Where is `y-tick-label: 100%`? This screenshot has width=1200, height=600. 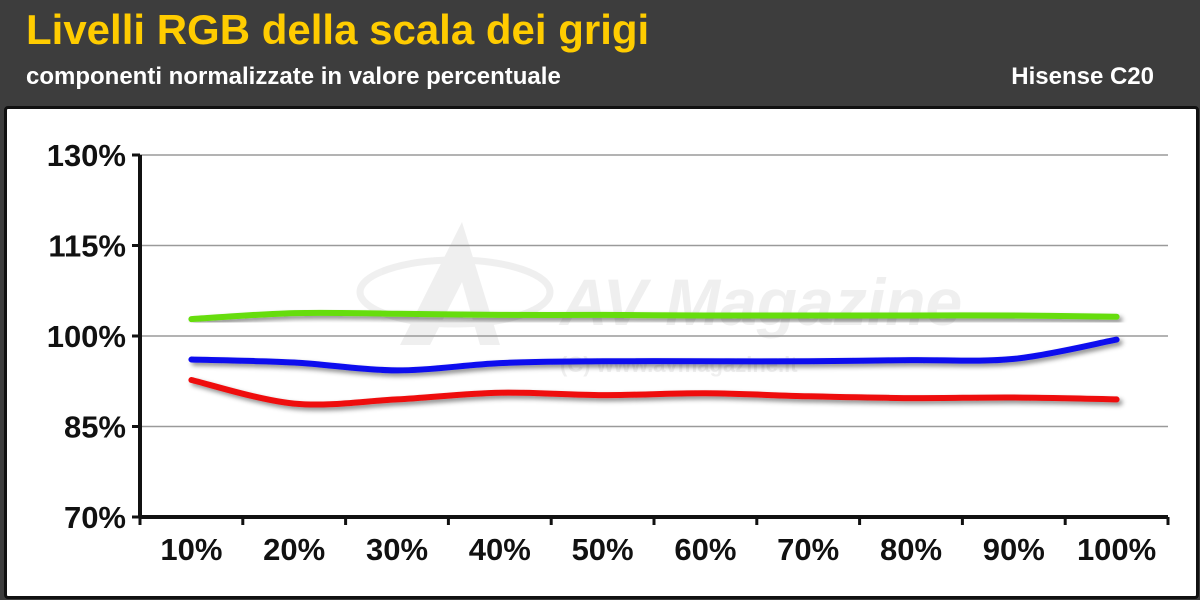
y-tick-label: 100% is located at coordinates (86, 336).